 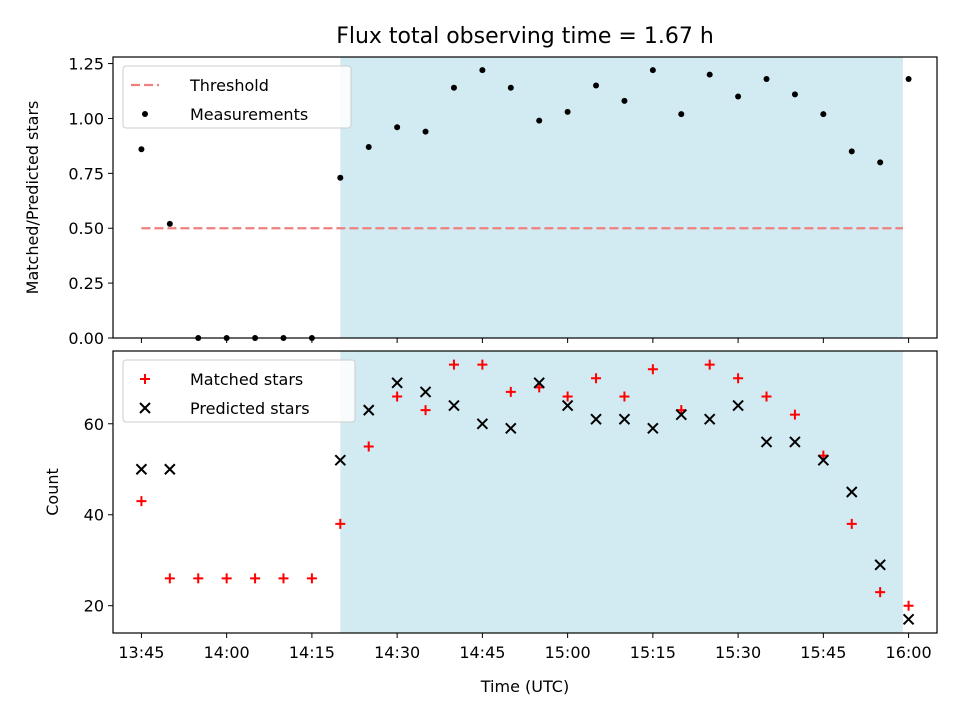 What do you see at coordinates (145, 408) in the screenshot?
I see `legend-predicted-swatch` at bounding box center [145, 408].